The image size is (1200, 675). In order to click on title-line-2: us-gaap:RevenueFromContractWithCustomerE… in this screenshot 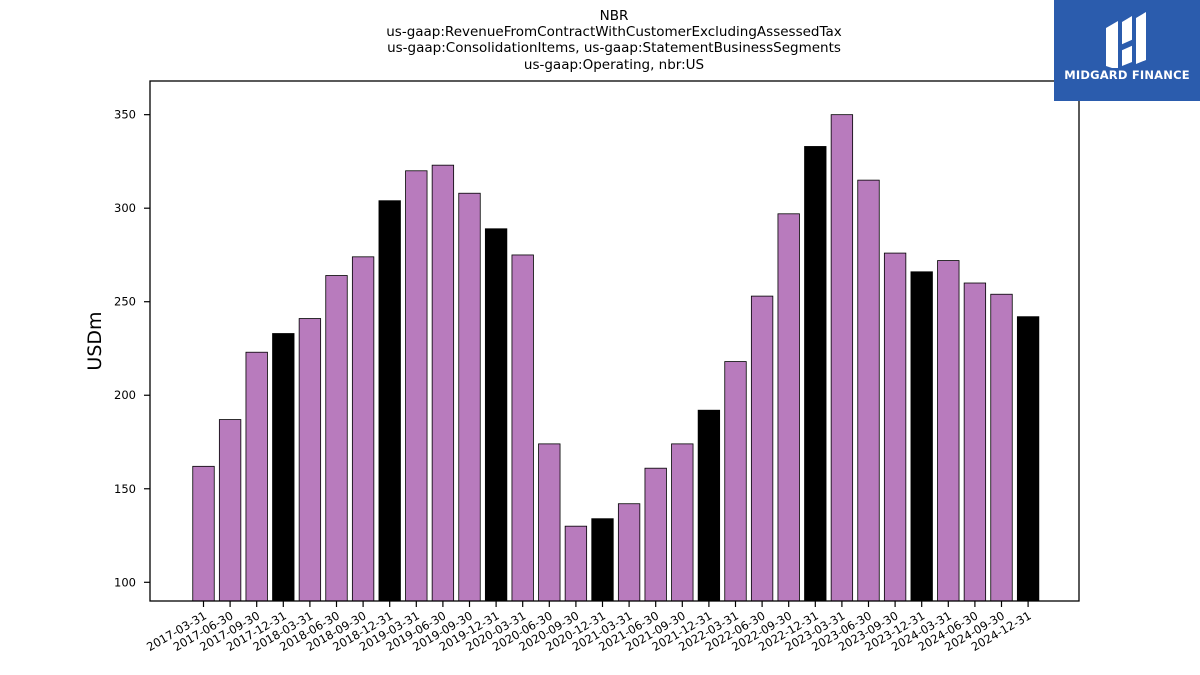, I will do `click(614, 32)`.